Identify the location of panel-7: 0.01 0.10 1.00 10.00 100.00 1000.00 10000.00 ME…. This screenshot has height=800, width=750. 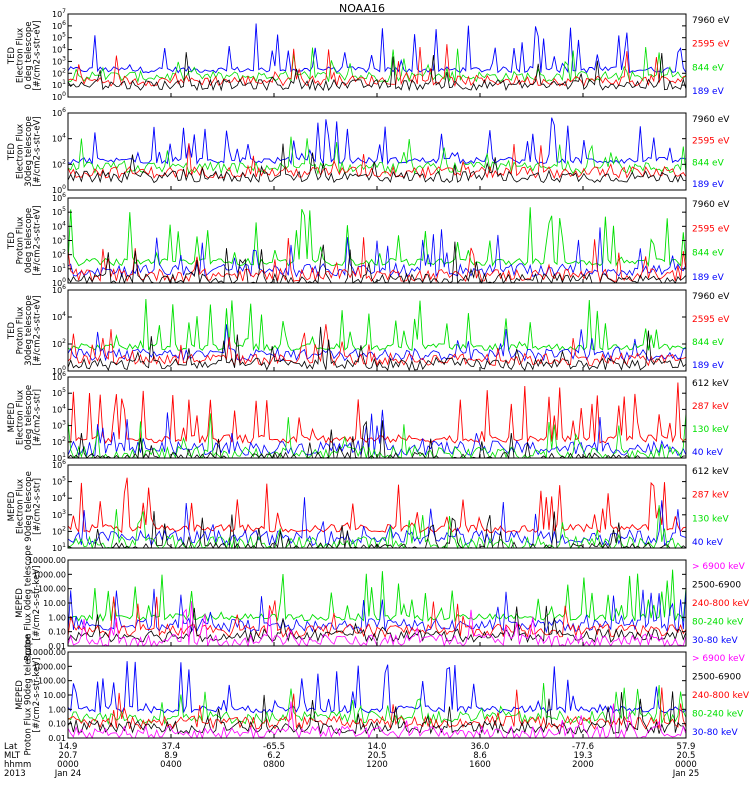
(382, 603).